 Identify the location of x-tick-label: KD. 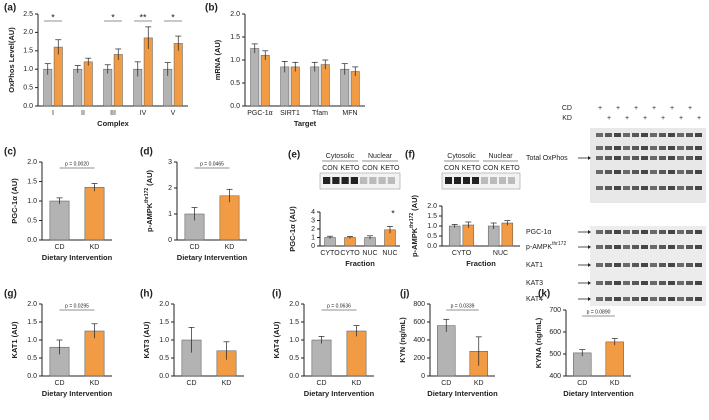
(95, 383).